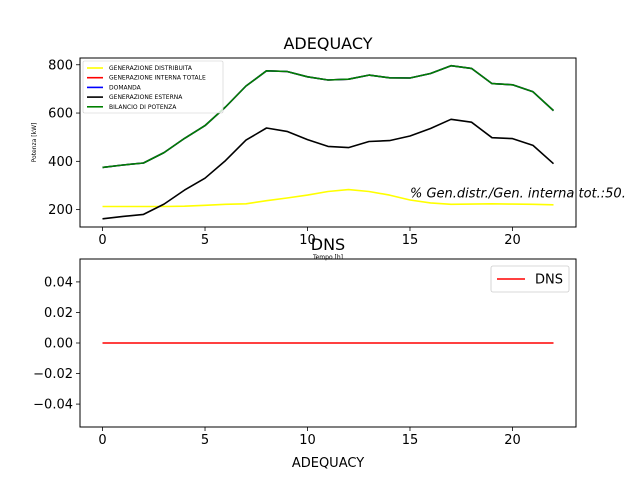 The height and width of the screenshot is (480, 640). Describe the element at coordinates (125, 87) in the screenshot. I see `legend-entry: DOMANDA` at that location.